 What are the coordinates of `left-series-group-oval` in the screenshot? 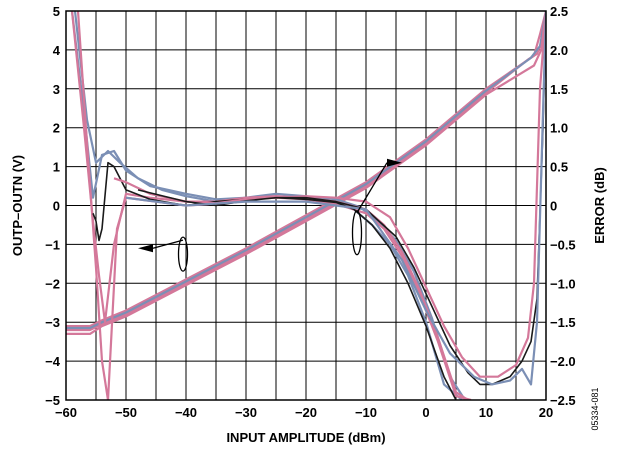 It's located at (183, 254).